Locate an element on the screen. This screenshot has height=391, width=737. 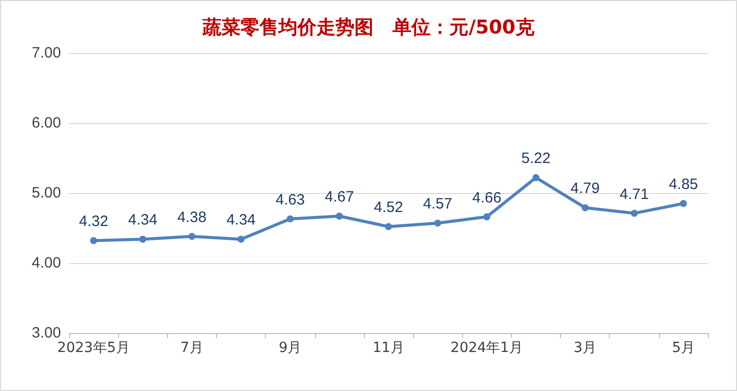
y-tick-label: 6.00 is located at coordinates (46, 123).